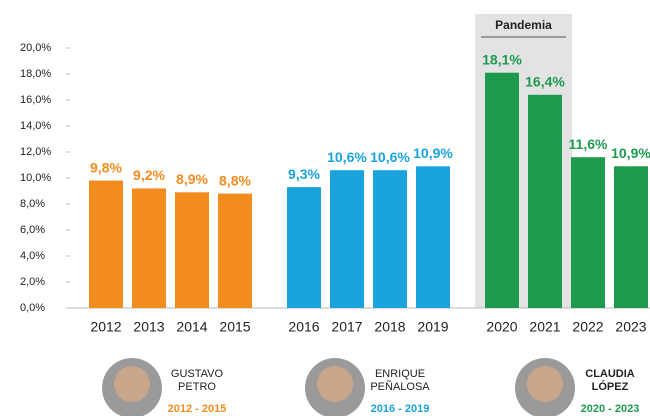 The width and height of the screenshot is (650, 416). Describe the element at coordinates (588, 144) in the screenshot. I see `value-label: 11,6%` at that location.